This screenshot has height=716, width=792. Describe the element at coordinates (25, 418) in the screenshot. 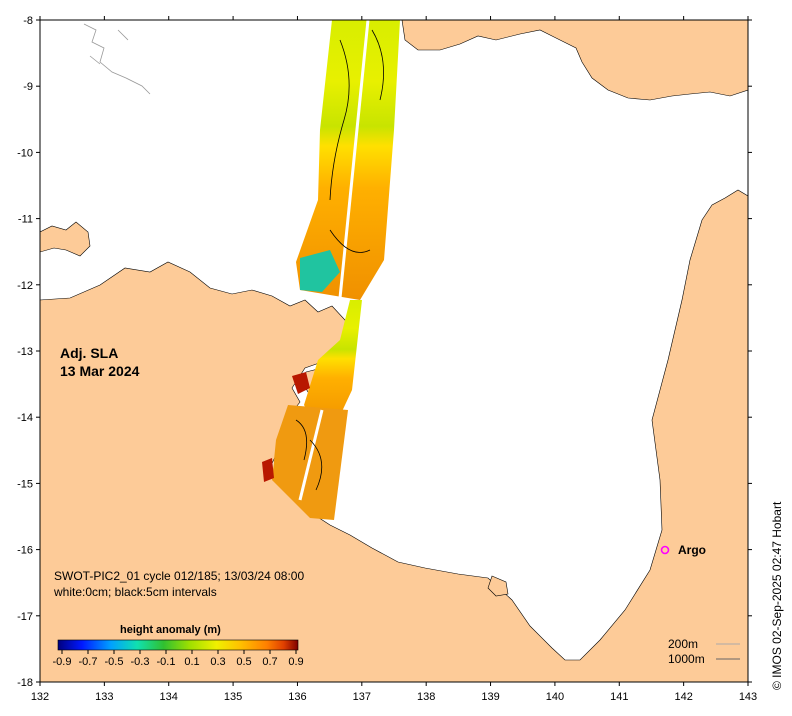

I see `lat-tick-label: -14` at that location.